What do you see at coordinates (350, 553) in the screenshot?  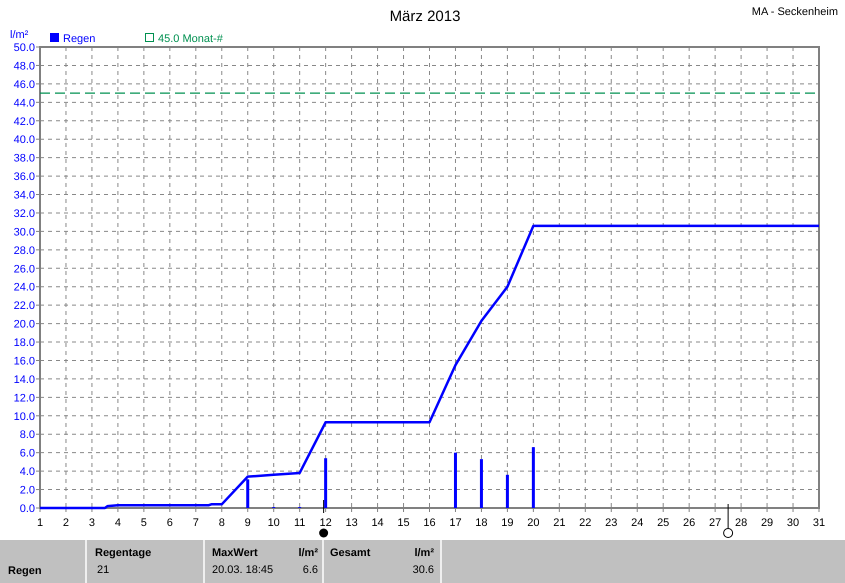 I see `text: Gesamt` at bounding box center [350, 553].